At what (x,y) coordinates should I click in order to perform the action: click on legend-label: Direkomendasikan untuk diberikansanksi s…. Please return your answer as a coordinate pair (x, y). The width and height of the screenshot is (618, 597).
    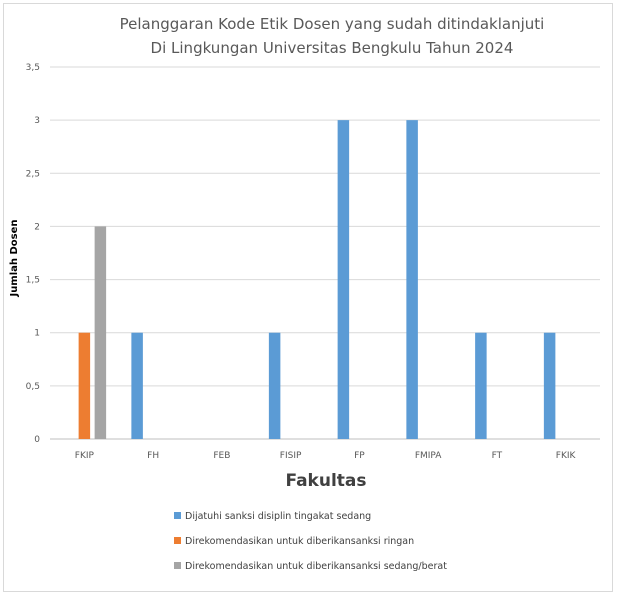
    Looking at the image, I should click on (316, 566).